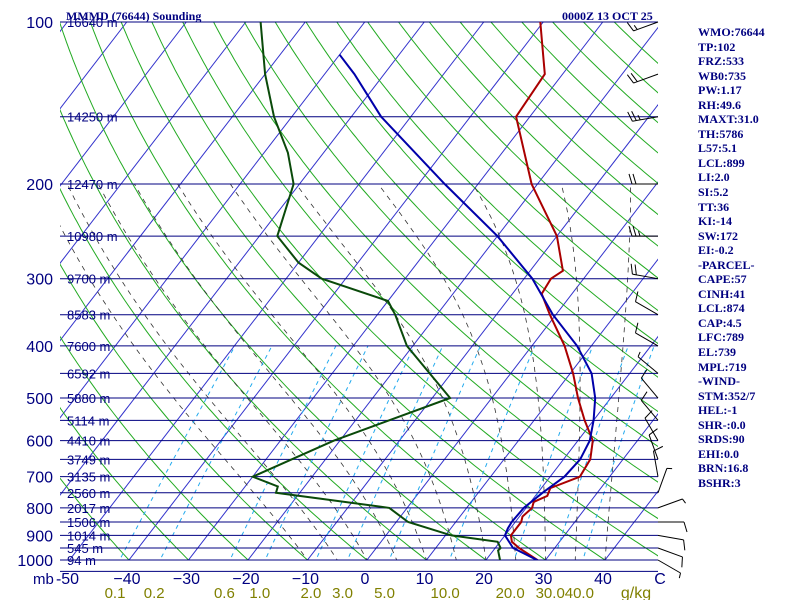 The height and width of the screenshot is (600, 800). Describe the element at coordinates (719, 482) in the screenshot. I see `index-item: BSHR:3` at that location.